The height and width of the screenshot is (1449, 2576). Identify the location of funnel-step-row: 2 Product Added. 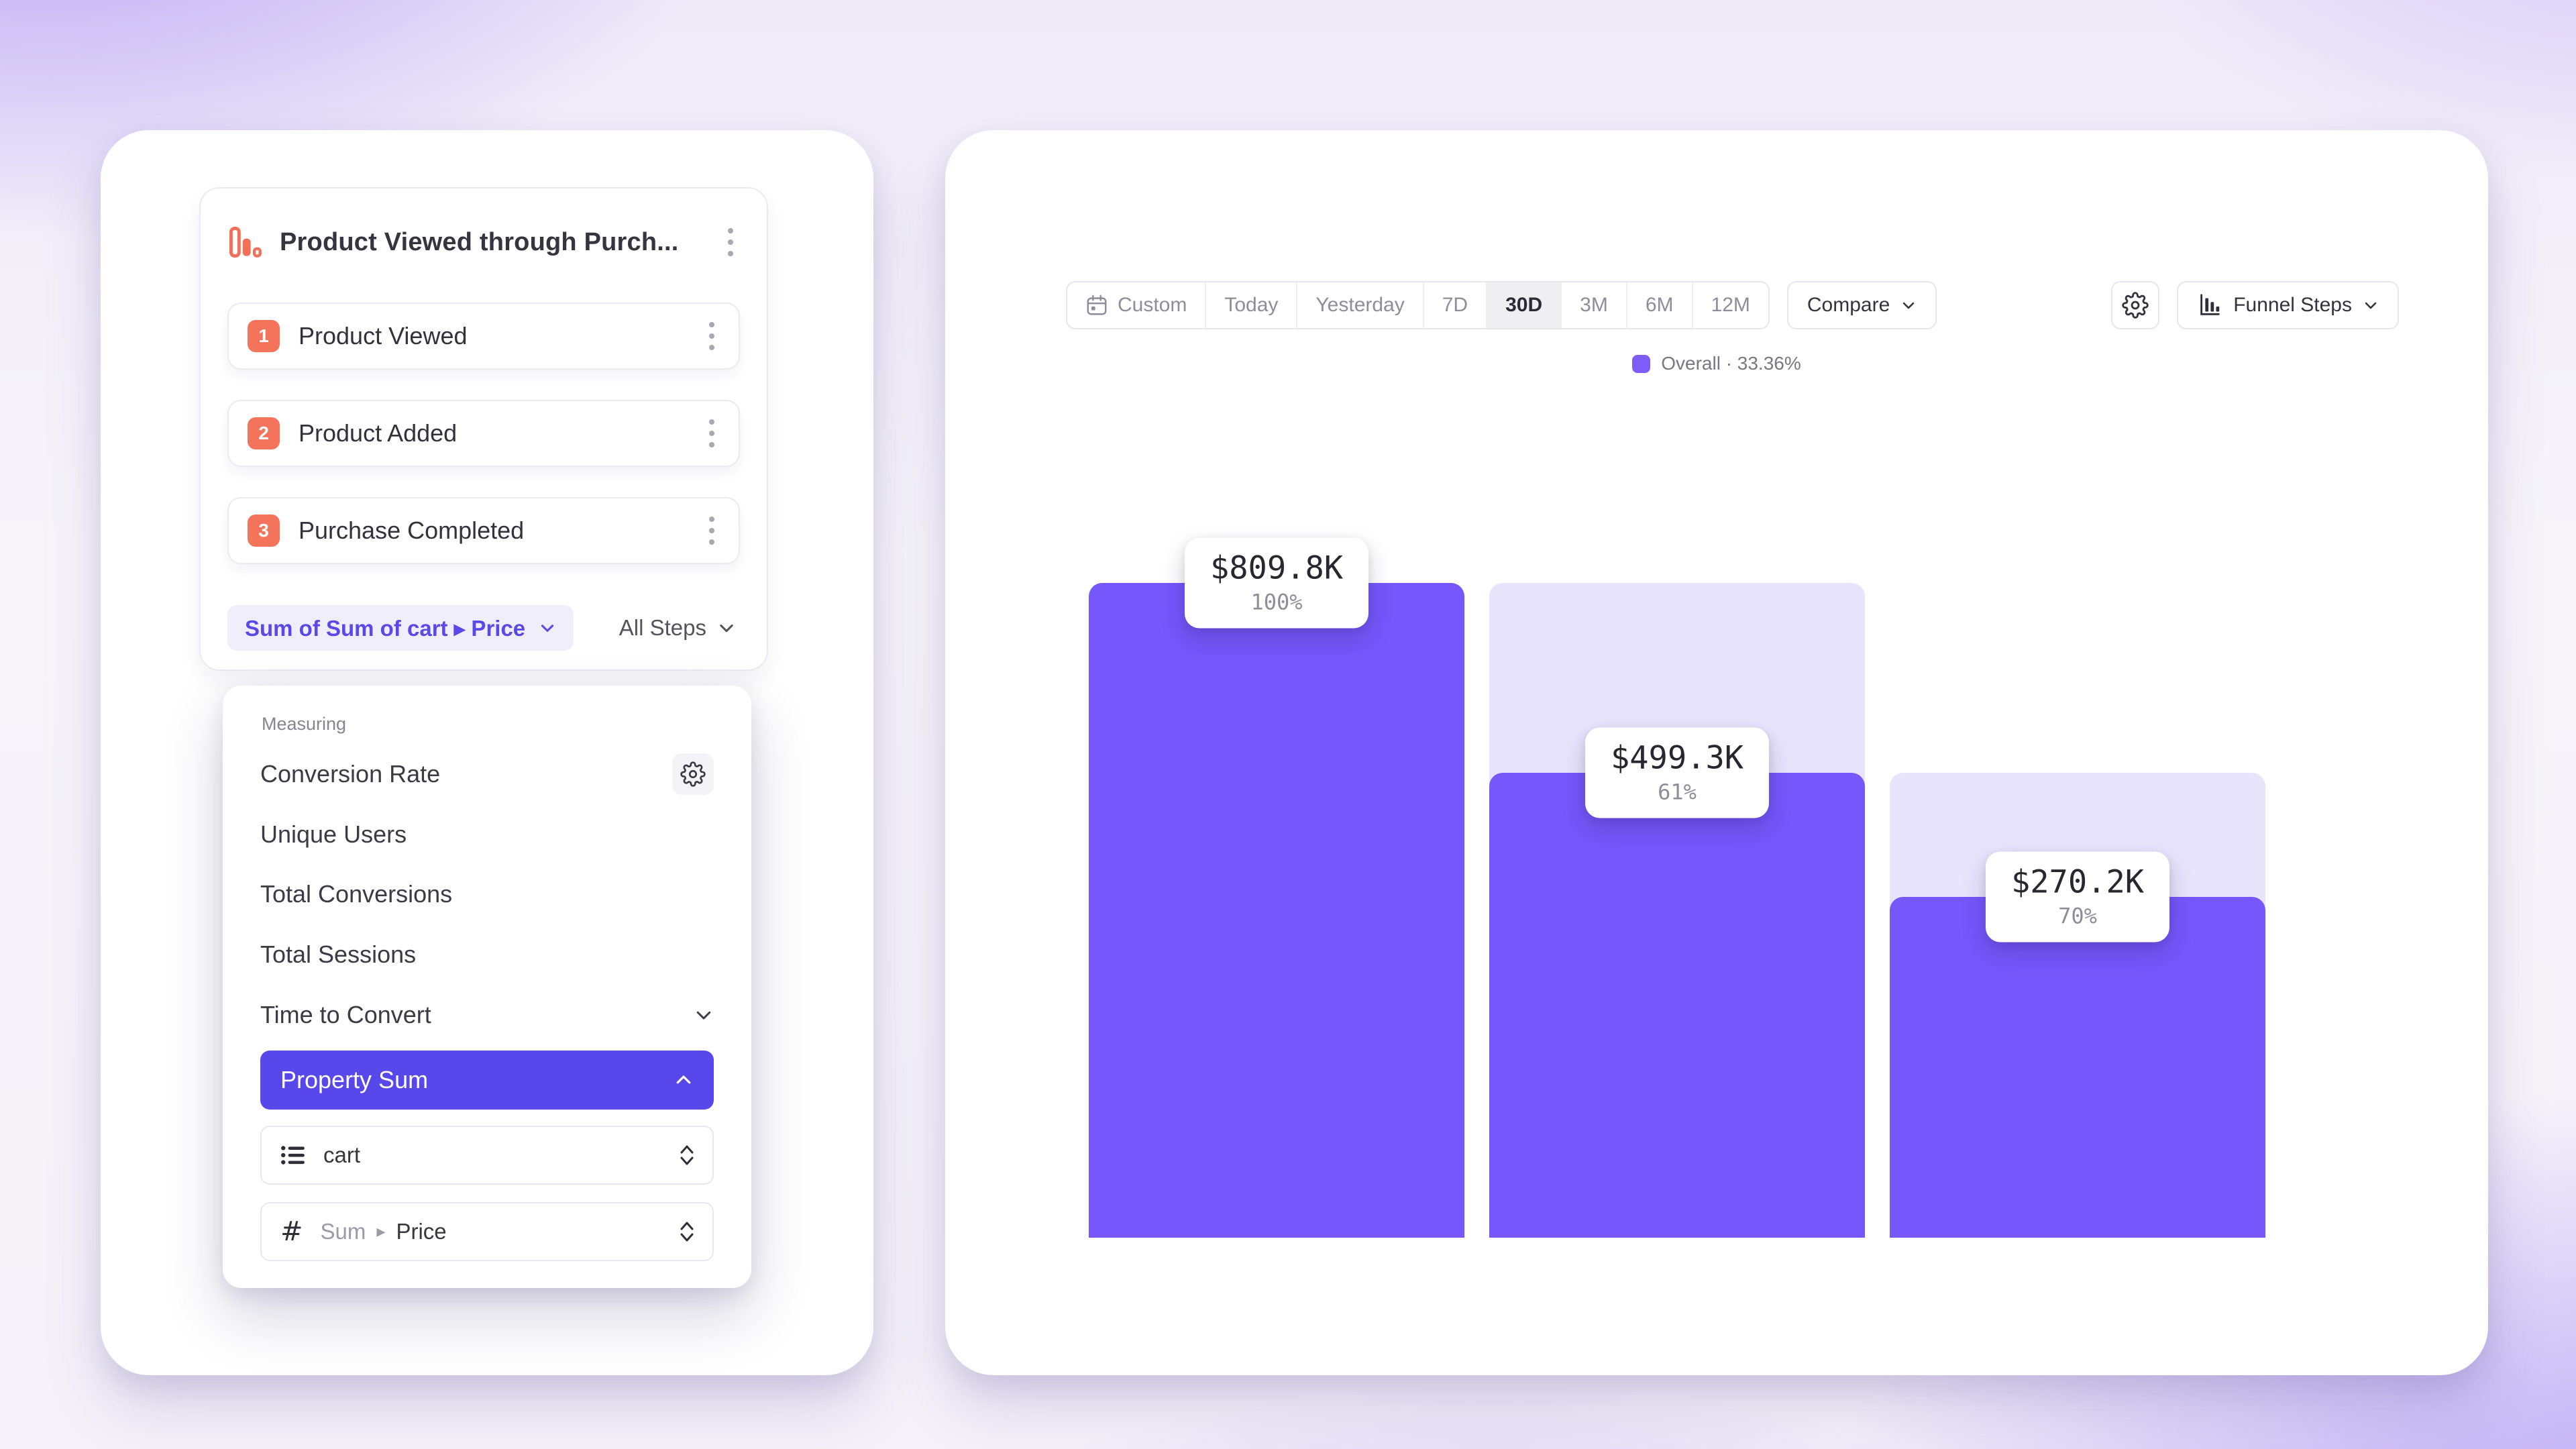
(483, 433).